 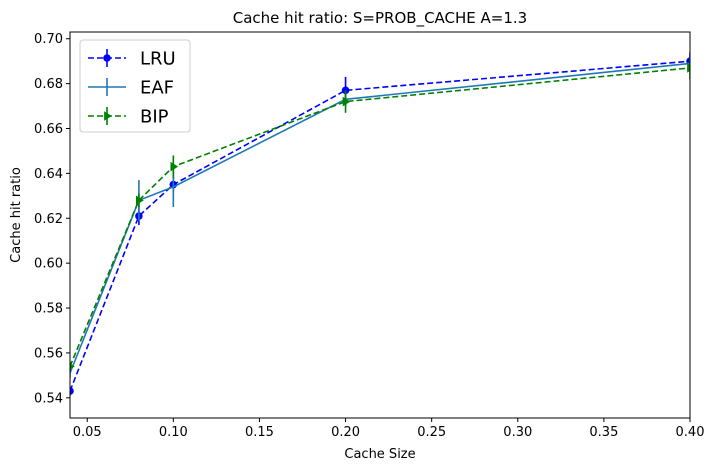 What do you see at coordinates (48, 264) in the screenshot?
I see `y-tick-label: 0.60` at bounding box center [48, 264].